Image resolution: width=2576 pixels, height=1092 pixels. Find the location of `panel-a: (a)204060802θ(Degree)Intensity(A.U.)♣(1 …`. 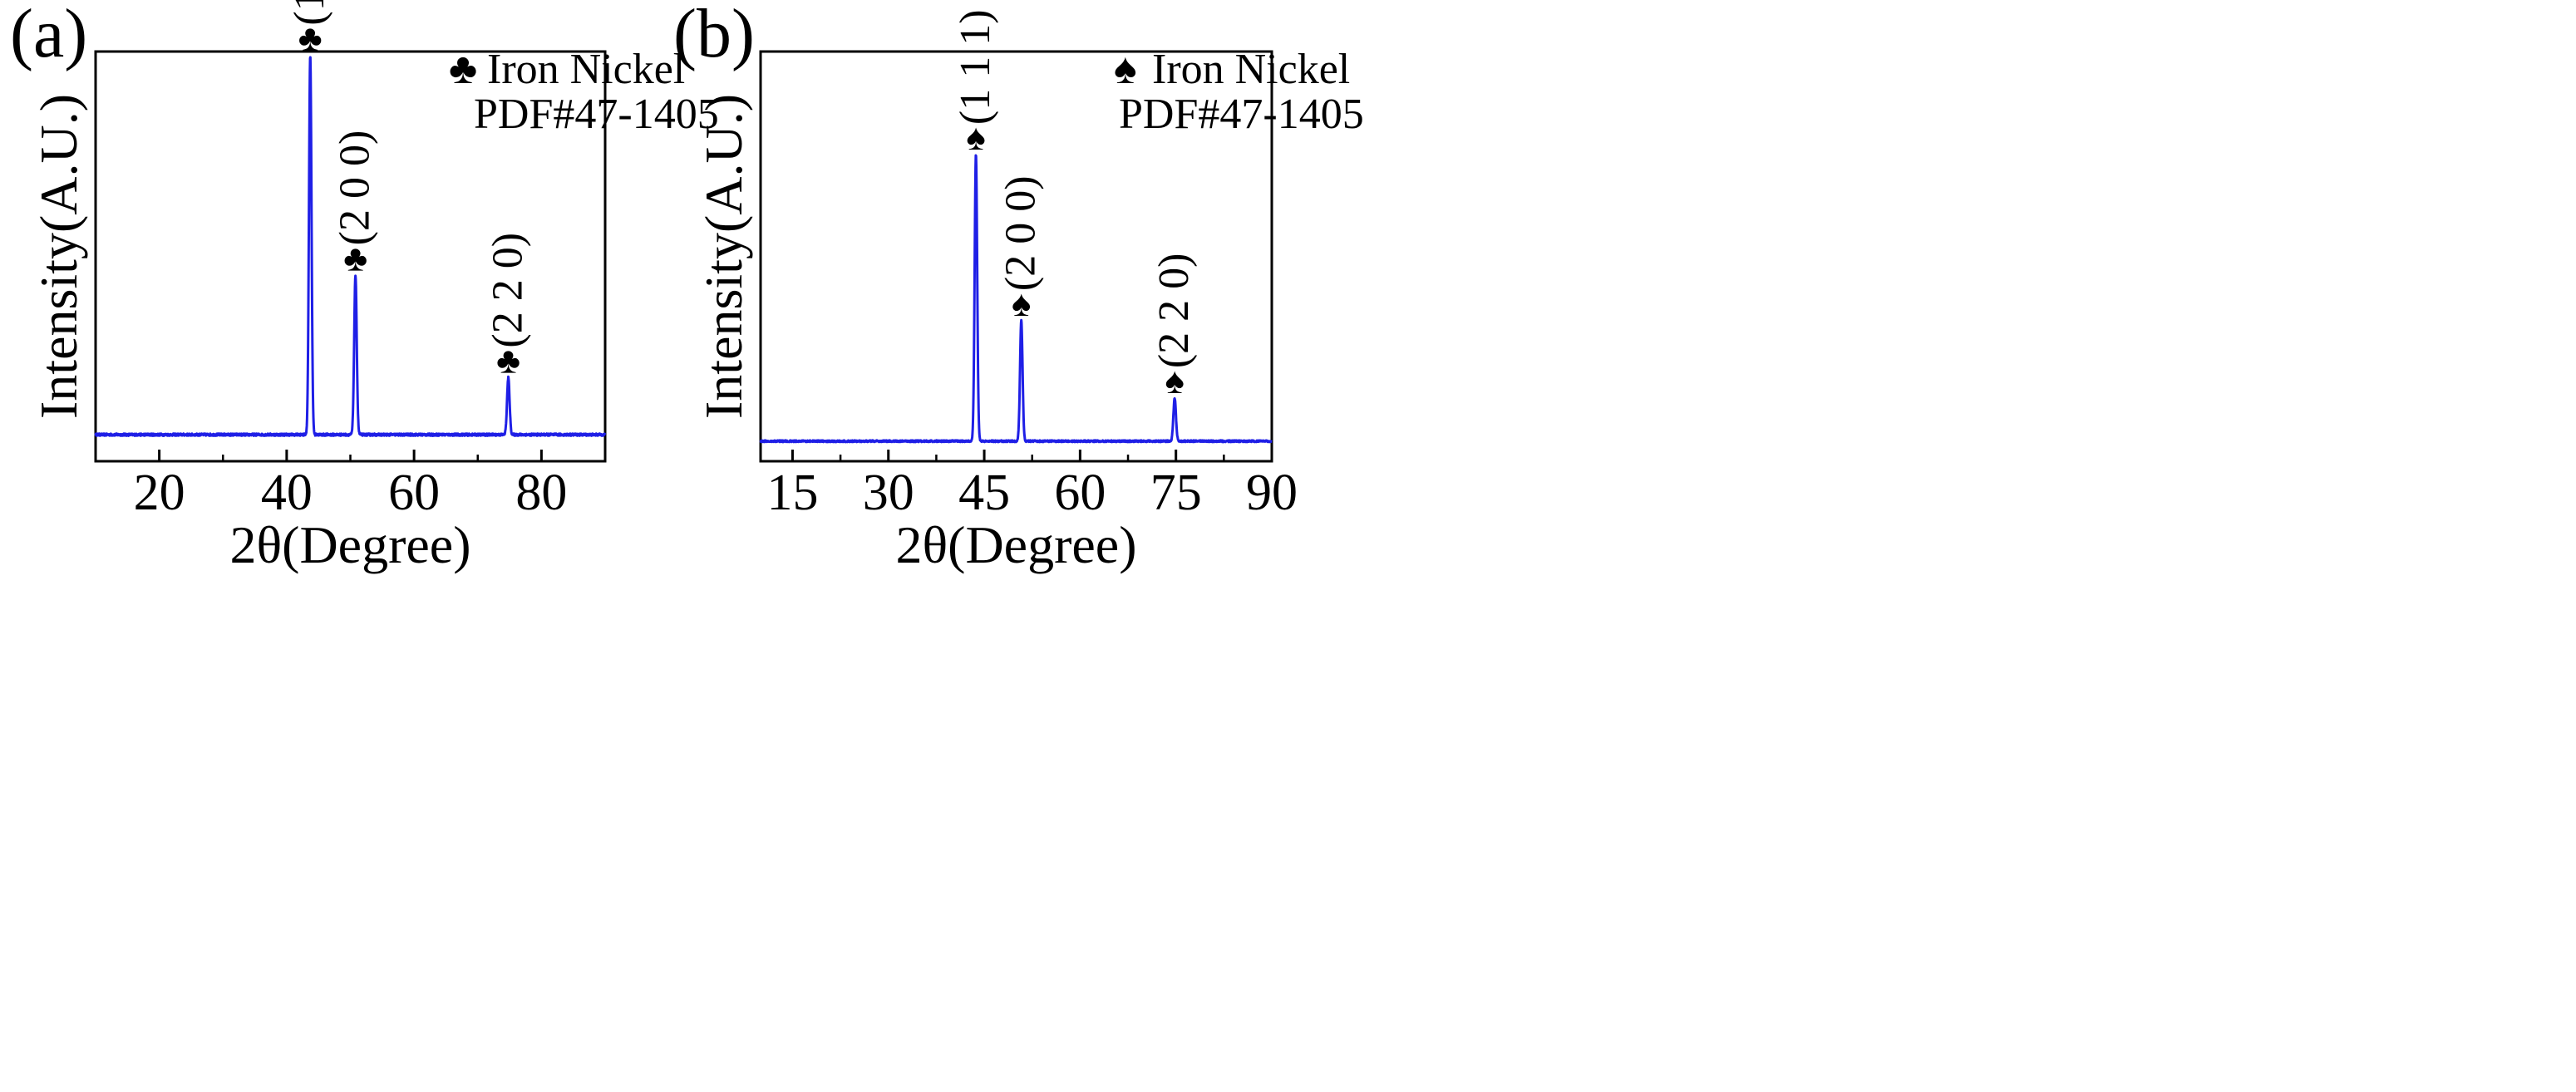

panel-a: (a)204060802θ(Degree)Intensity(A.U.)♣(1 … is located at coordinates (364, 287).